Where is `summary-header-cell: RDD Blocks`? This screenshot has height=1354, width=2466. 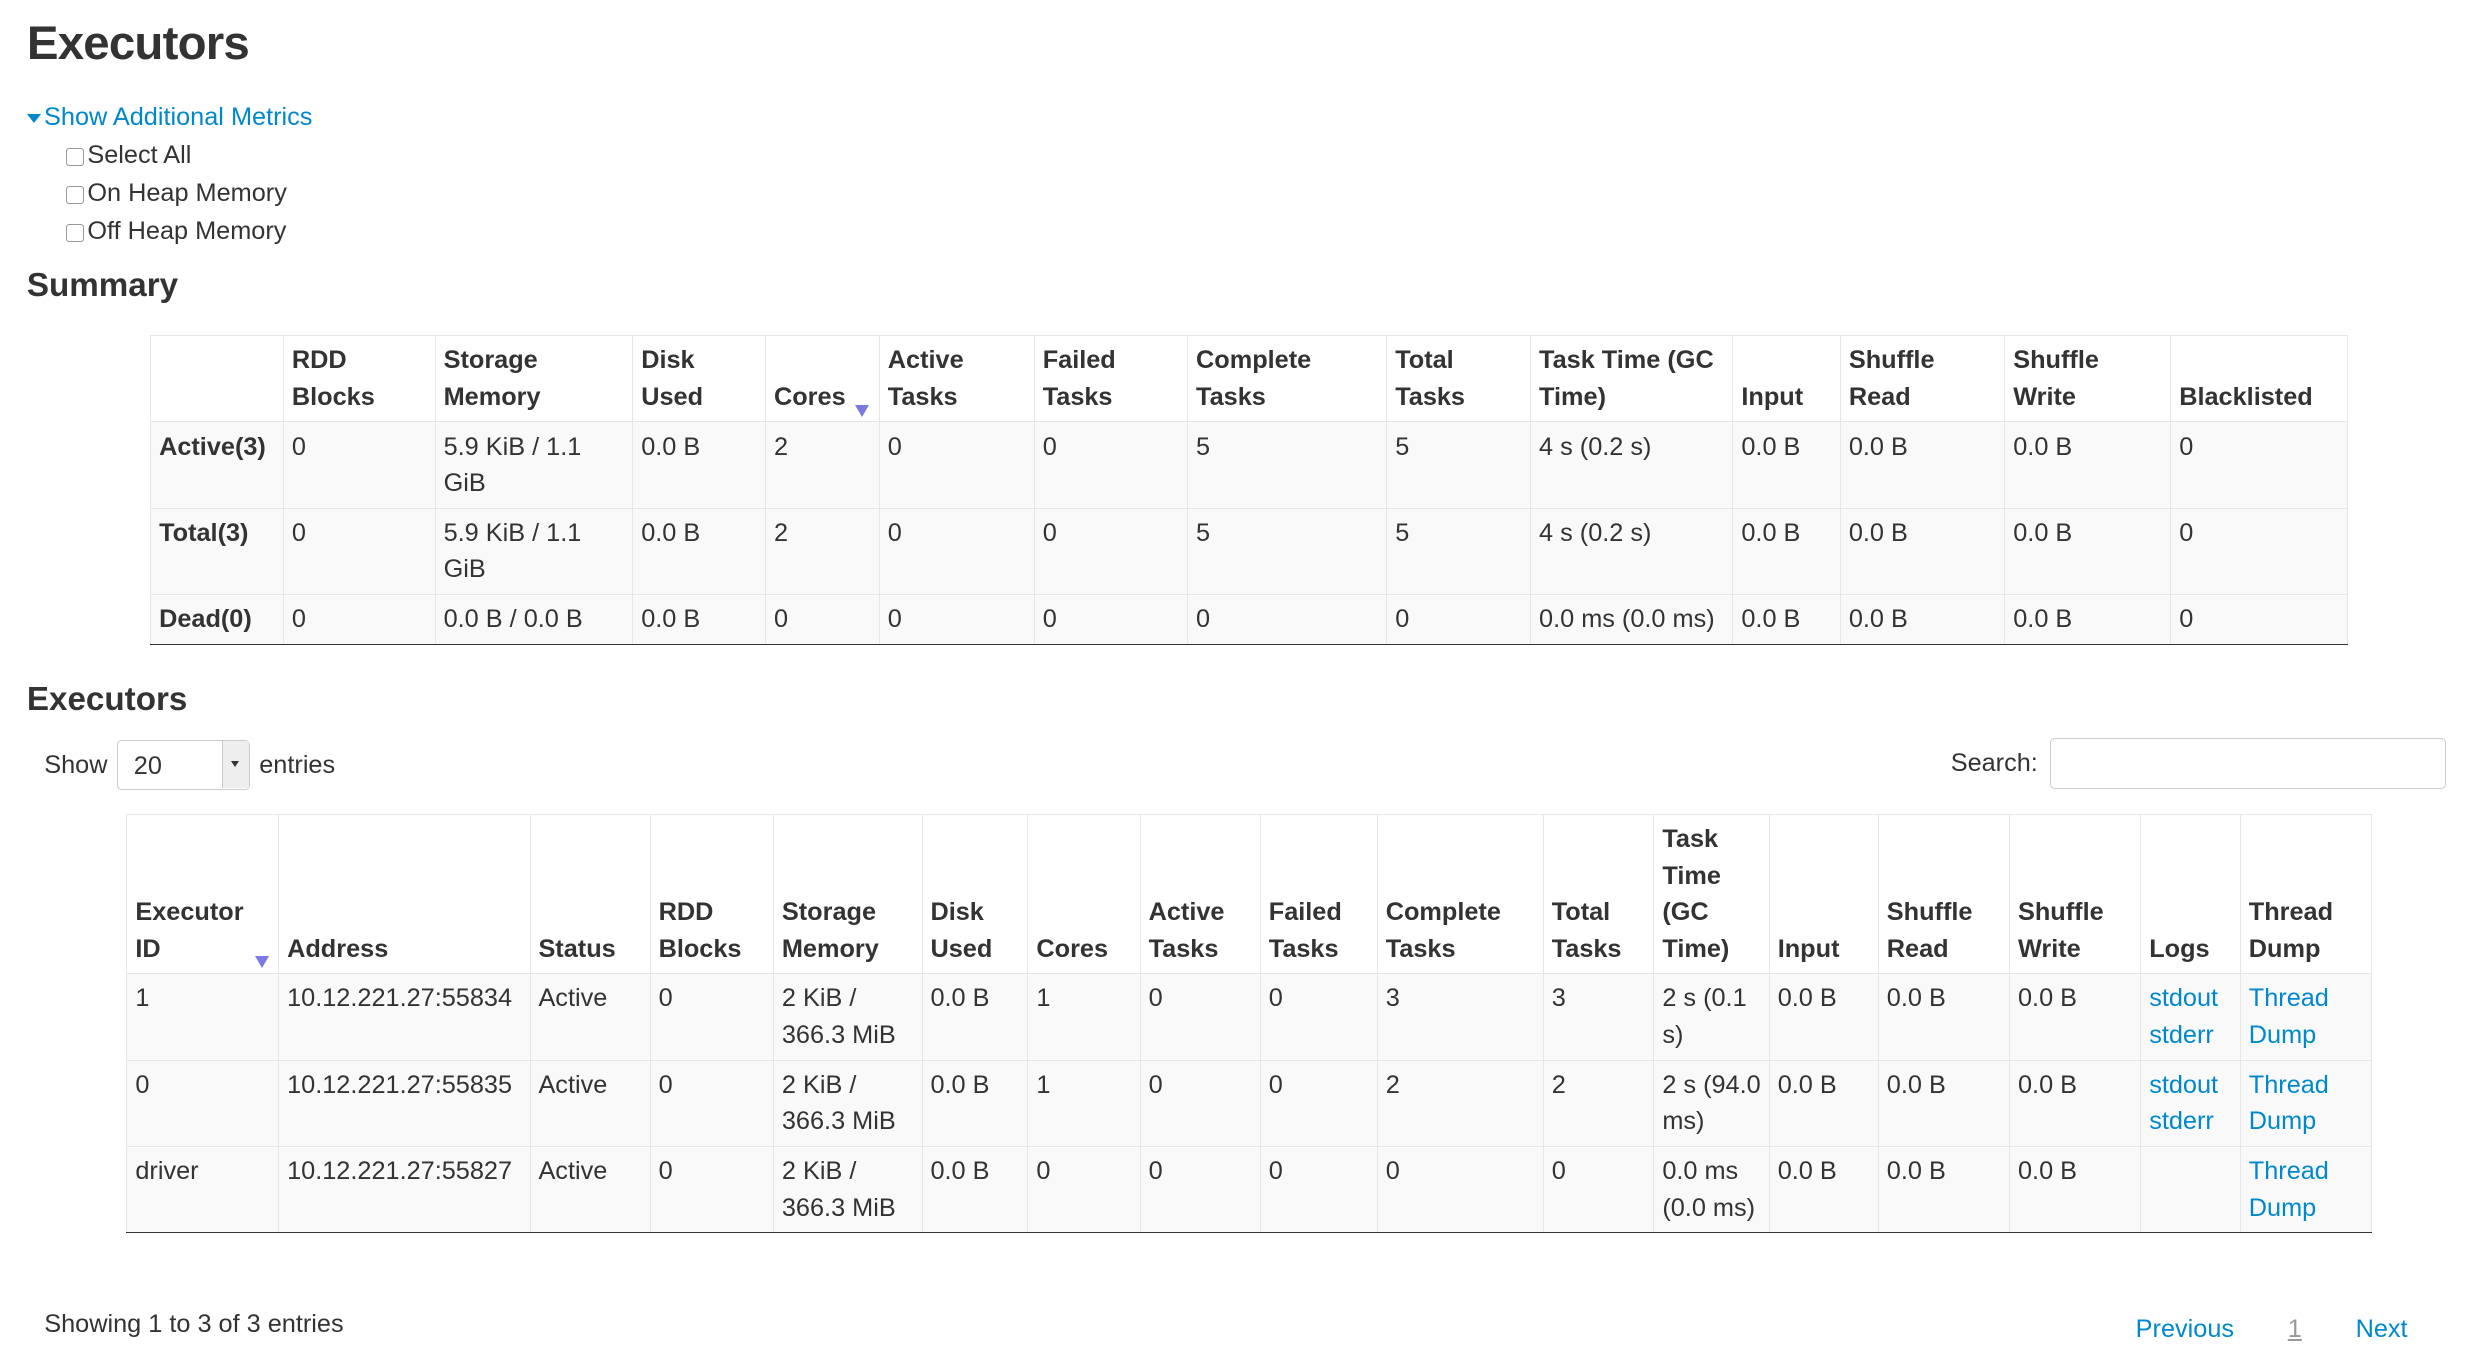 summary-header-cell: RDD Blocks is located at coordinates (359, 379).